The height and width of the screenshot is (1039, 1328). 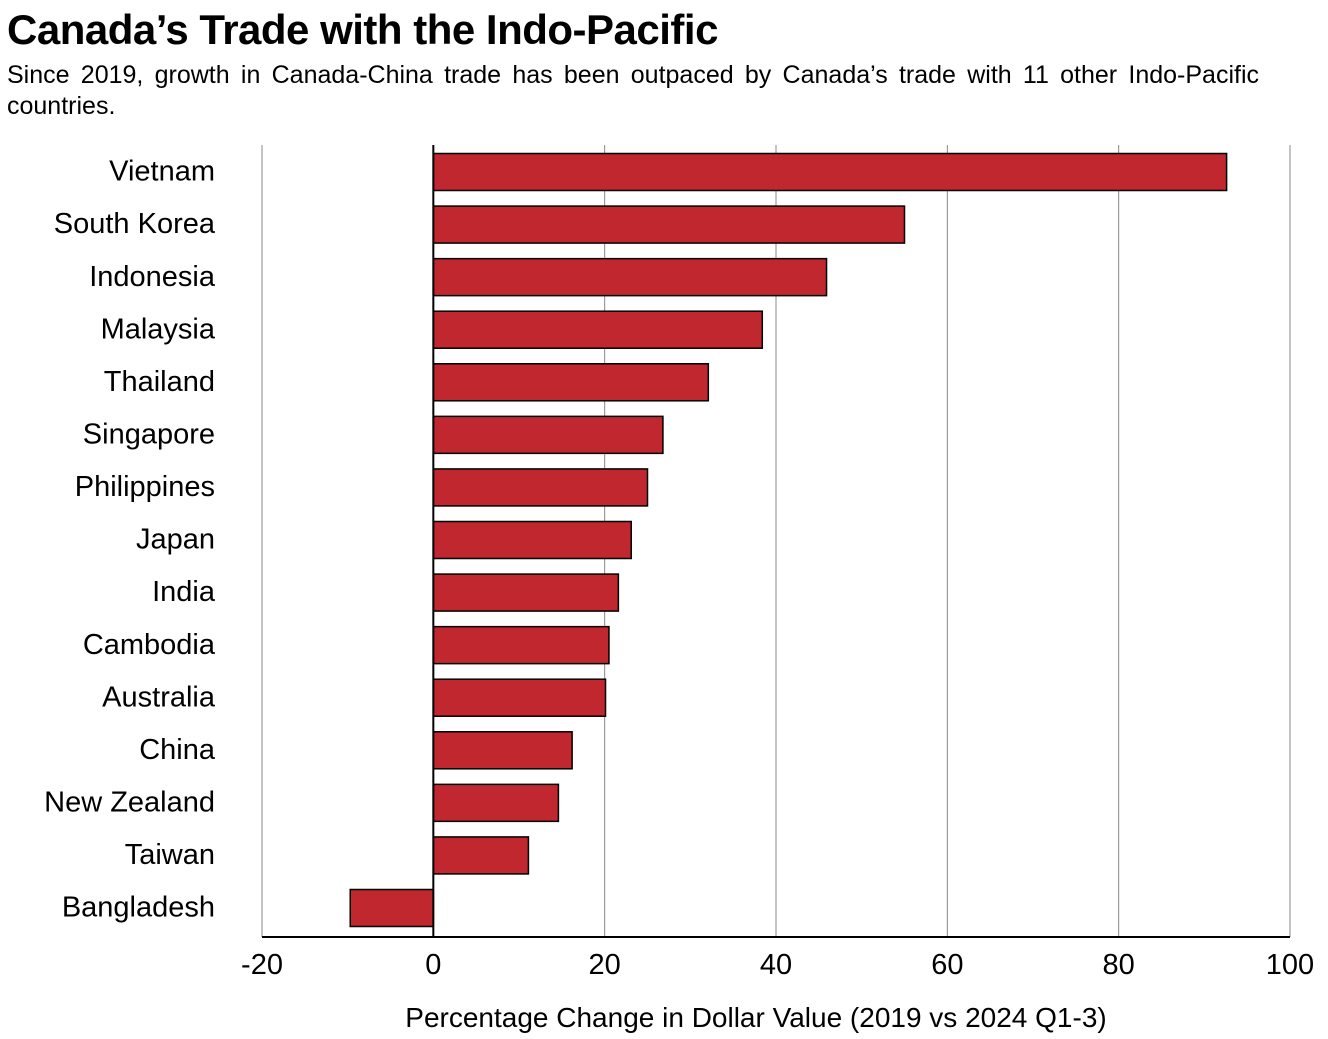 What do you see at coordinates (135, 224) in the screenshot?
I see `category-label: South Korea` at bounding box center [135, 224].